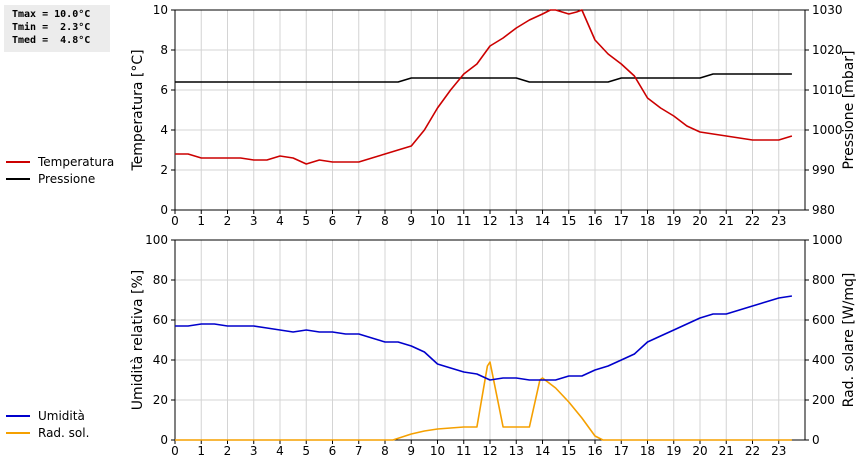  Describe the element at coordinates (306, 221) in the screenshot. I see `chart1-xtick-label: 5` at that location.